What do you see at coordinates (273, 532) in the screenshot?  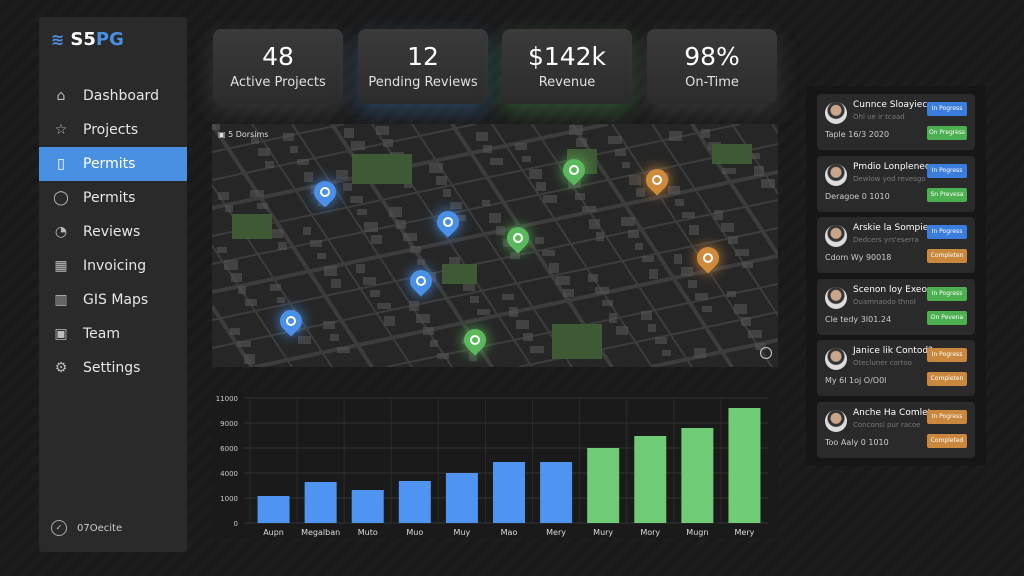 I see `x-tick-label: Aupn` at bounding box center [273, 532].